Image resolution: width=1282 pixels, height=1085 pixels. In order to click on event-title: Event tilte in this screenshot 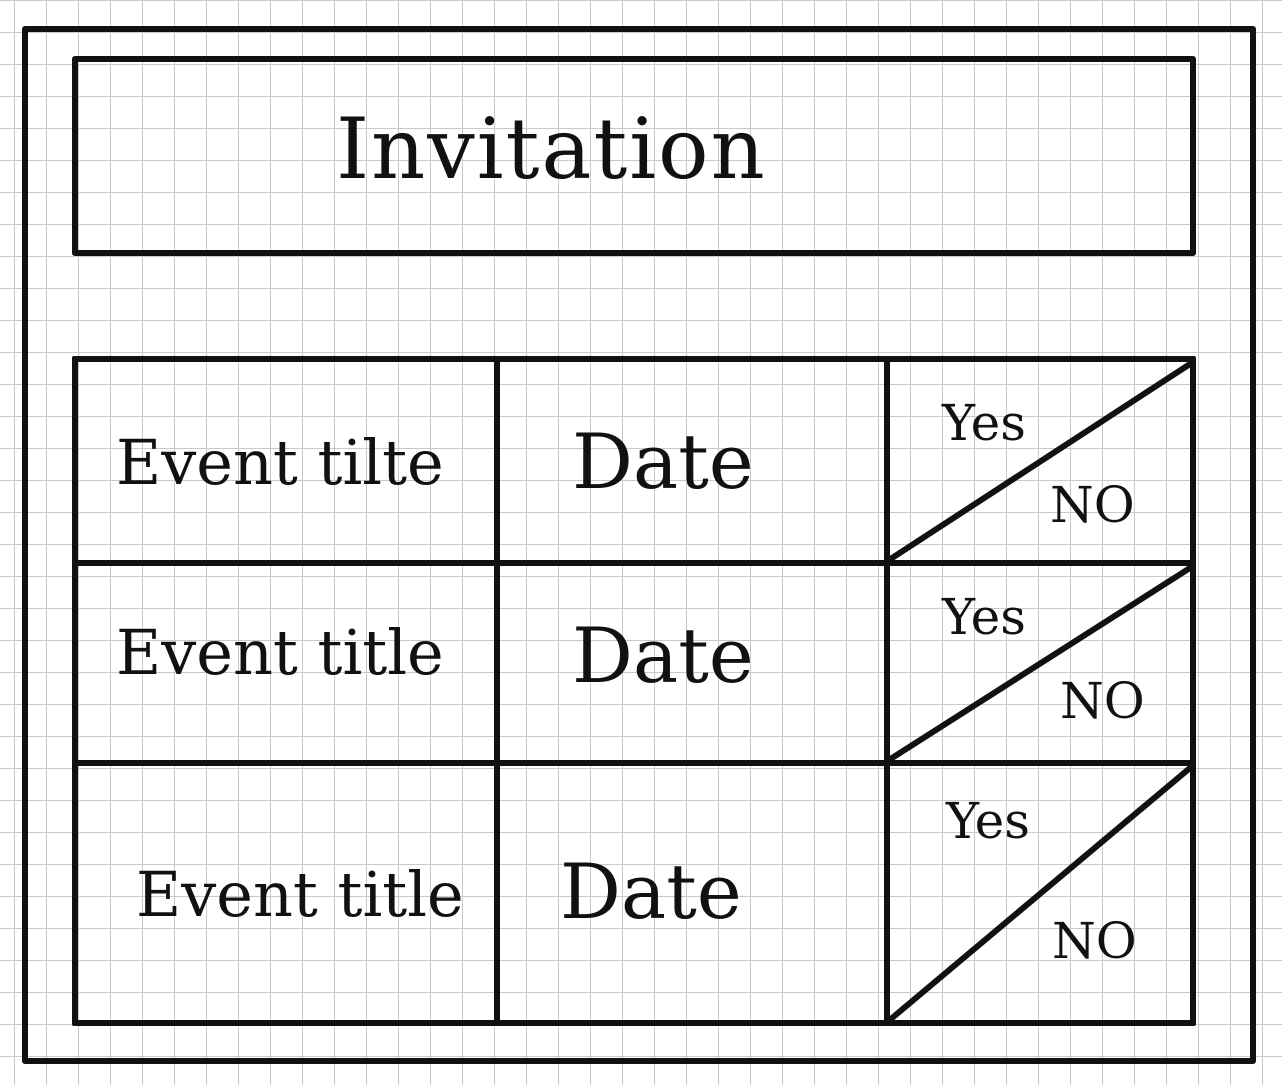, I will do `click(280, 462)`.